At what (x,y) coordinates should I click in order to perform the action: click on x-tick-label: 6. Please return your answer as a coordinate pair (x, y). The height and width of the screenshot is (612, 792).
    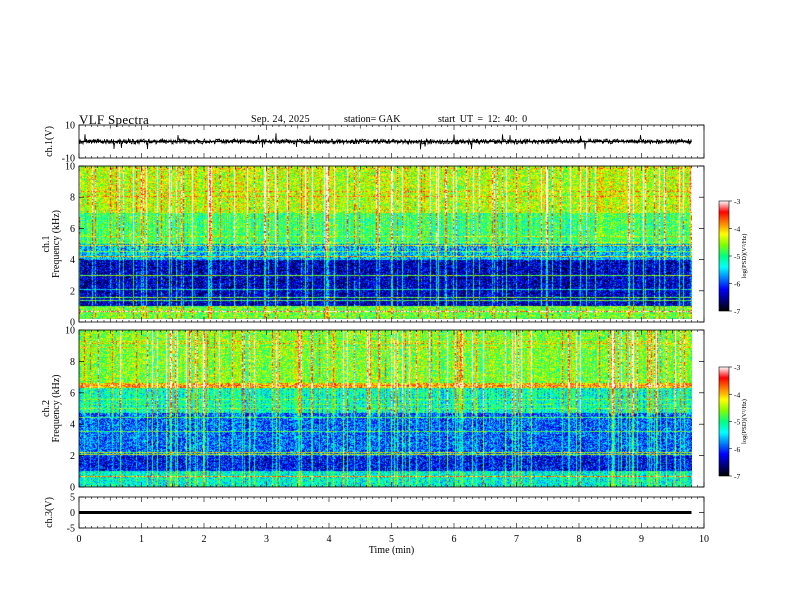
    Looking at the image, I should click on (454, 539).